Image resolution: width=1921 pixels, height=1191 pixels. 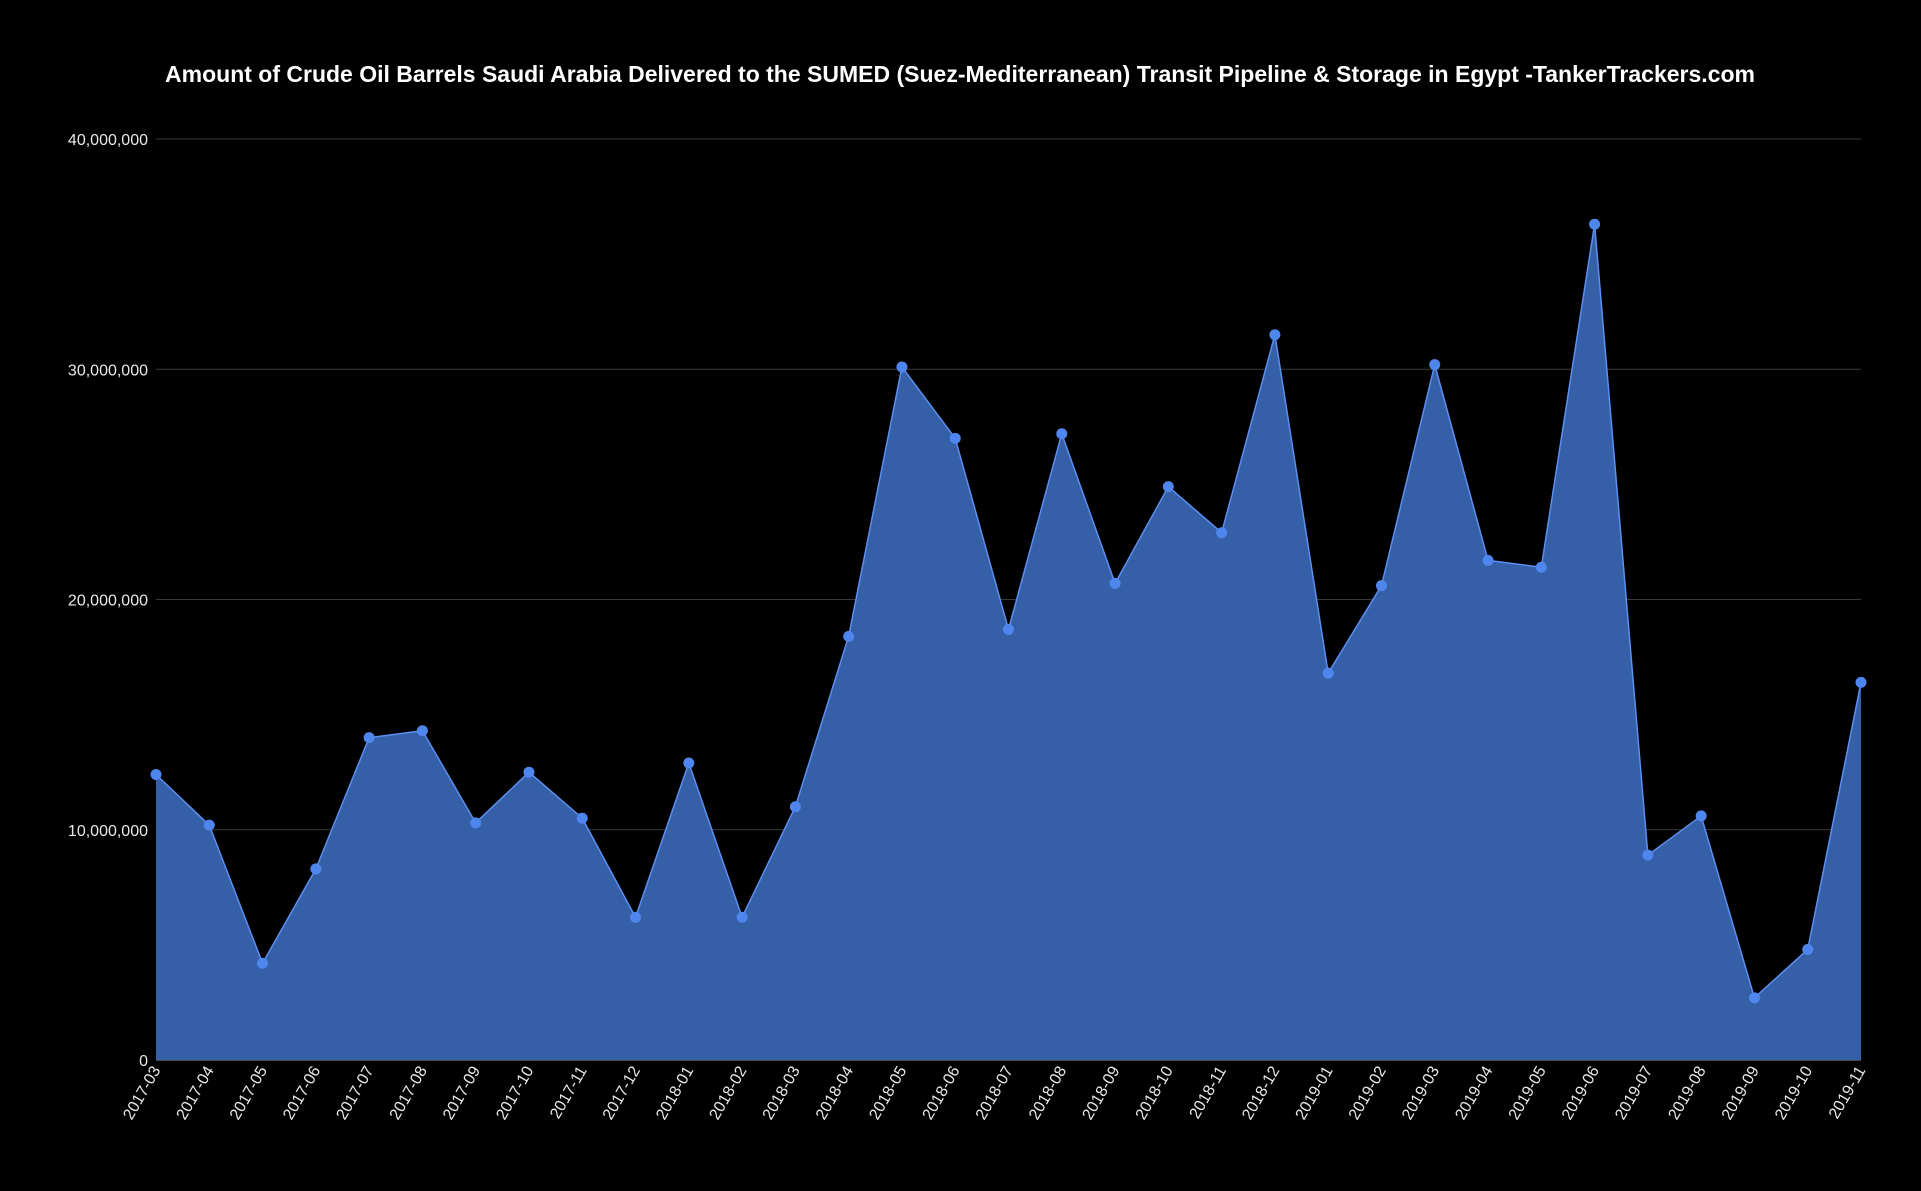 I want to click on y-tick-label: 30,000,000, so click(x=108, y=370).